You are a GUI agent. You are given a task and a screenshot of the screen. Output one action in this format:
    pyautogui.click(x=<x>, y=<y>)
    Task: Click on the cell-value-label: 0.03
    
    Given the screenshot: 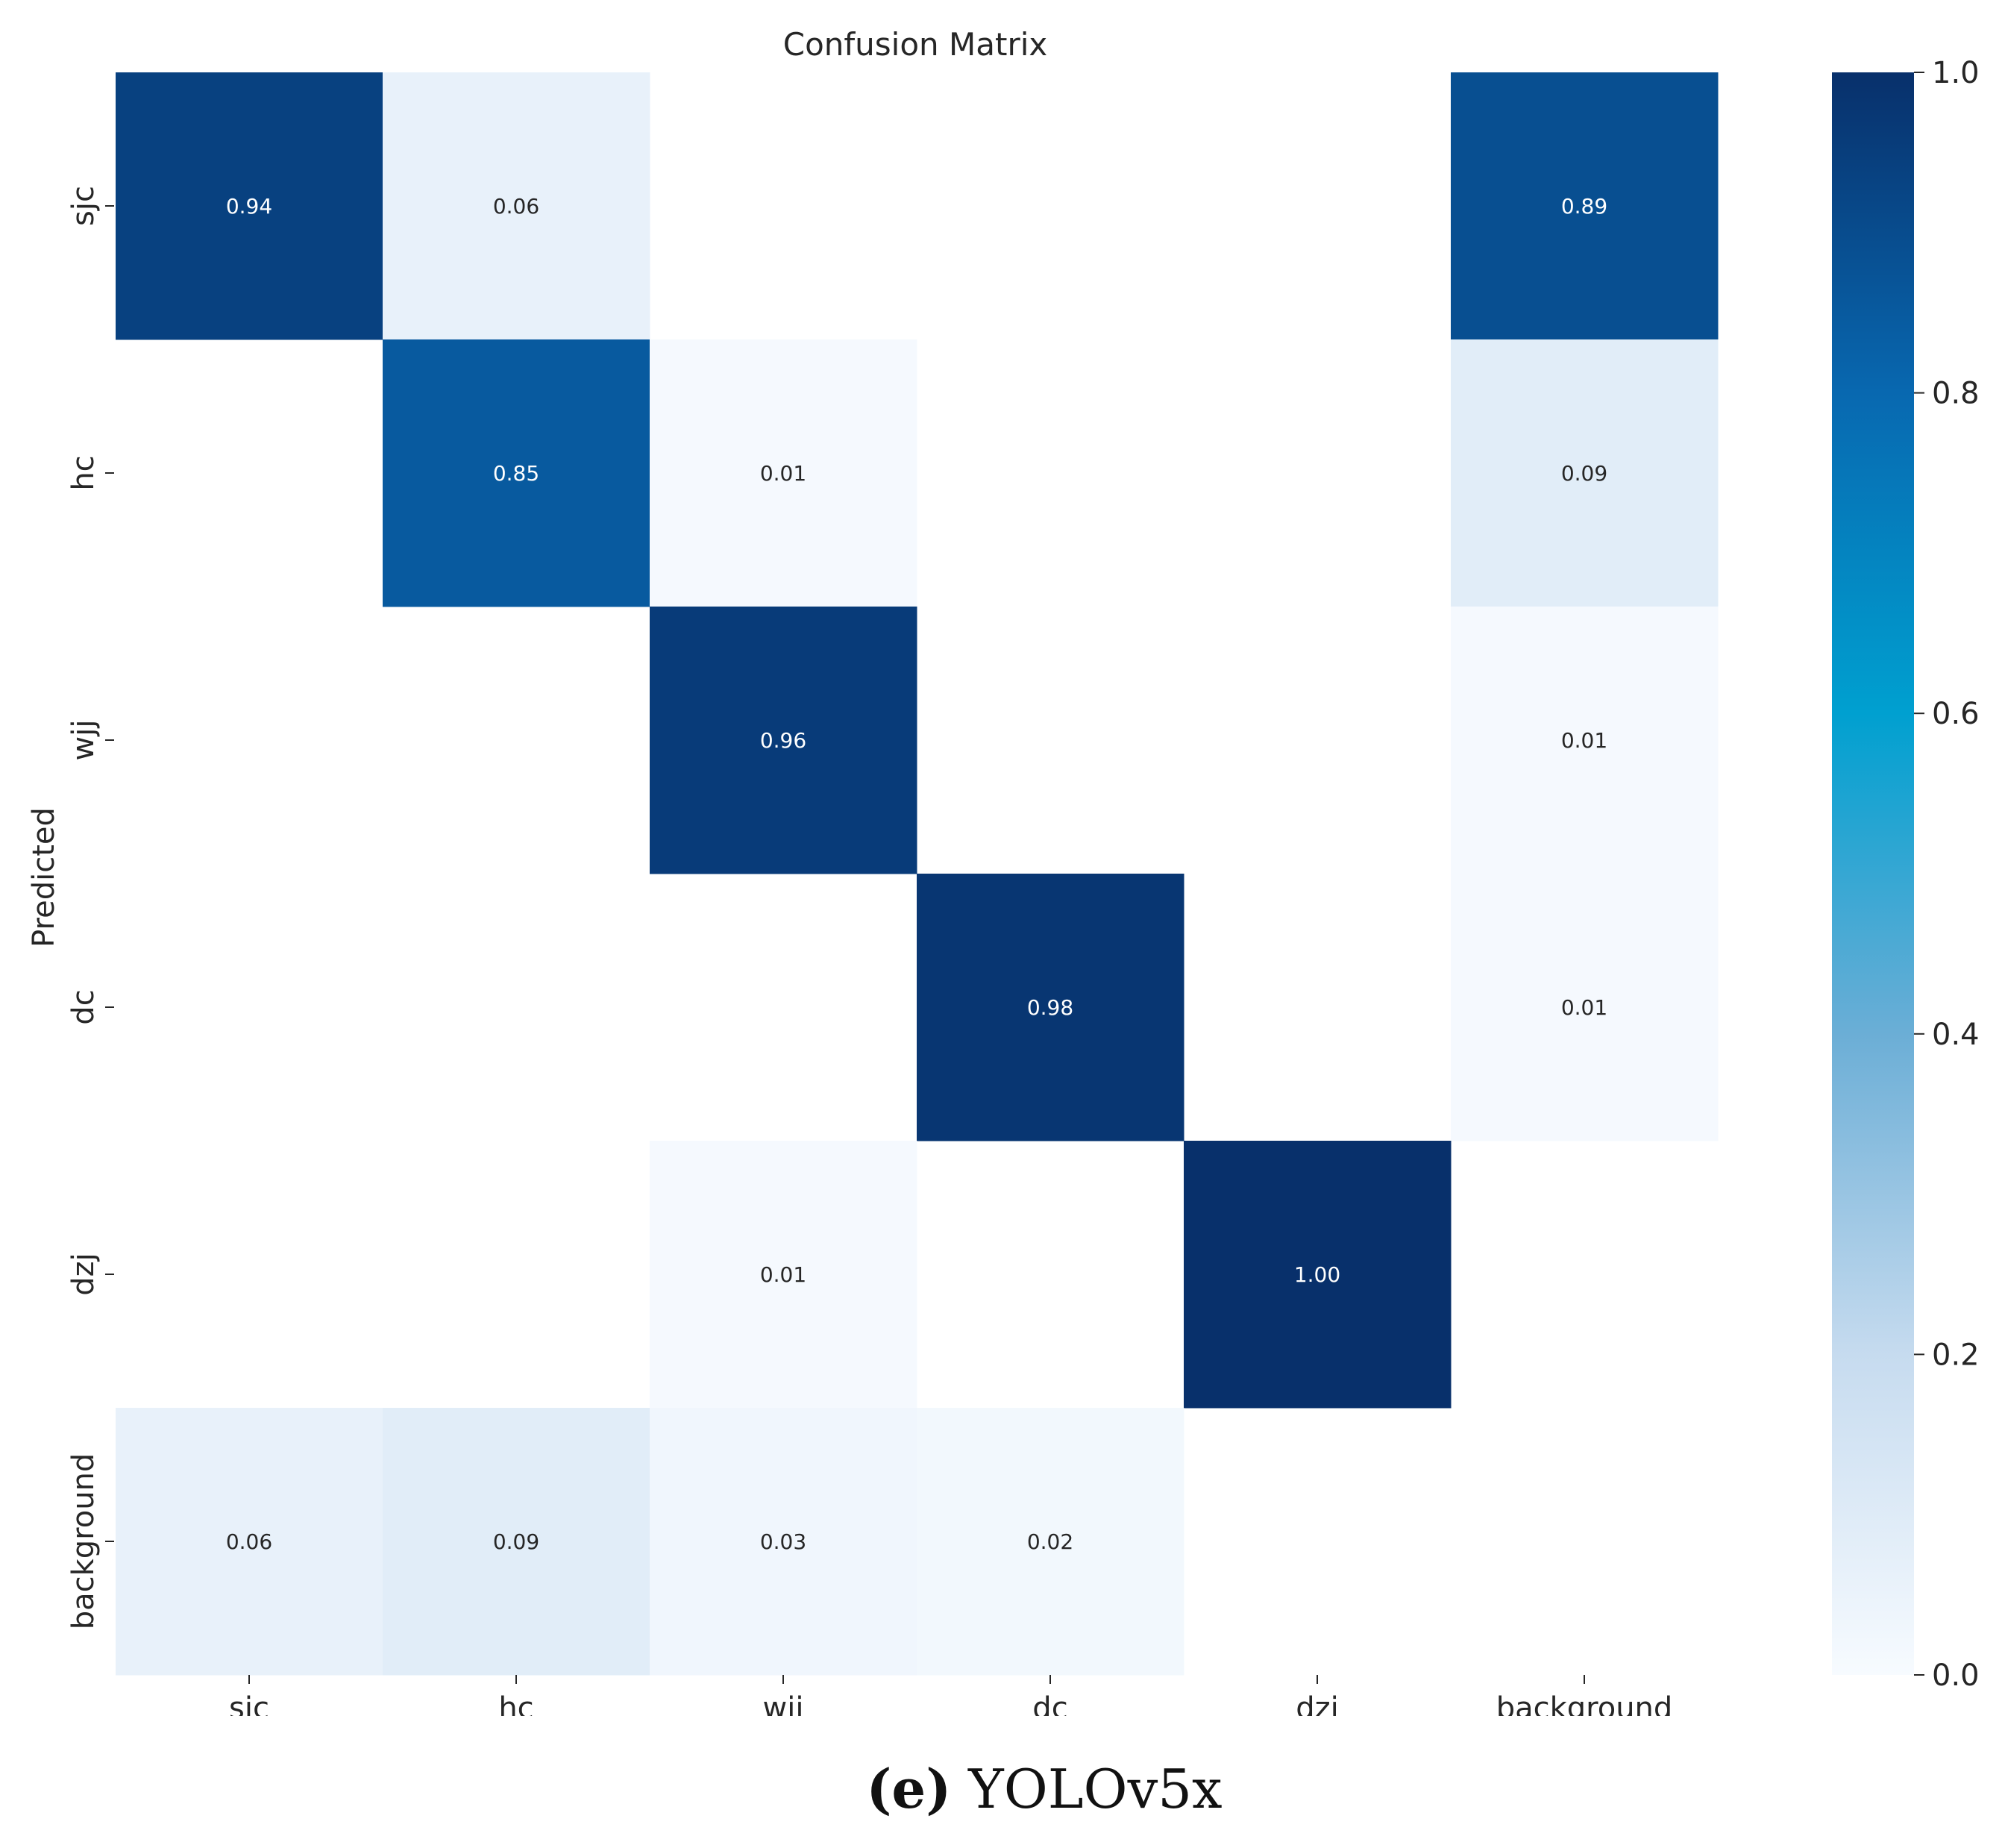 What is the action you would take?
    pyautogui.click(x=783, y=1541)
    